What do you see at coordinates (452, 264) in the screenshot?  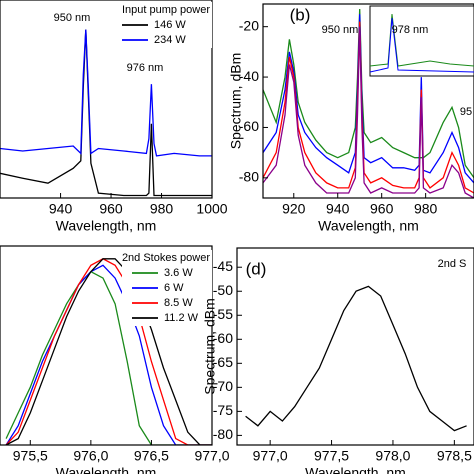 I see `annotation: 2nd S` at bounding box center [452, 264].